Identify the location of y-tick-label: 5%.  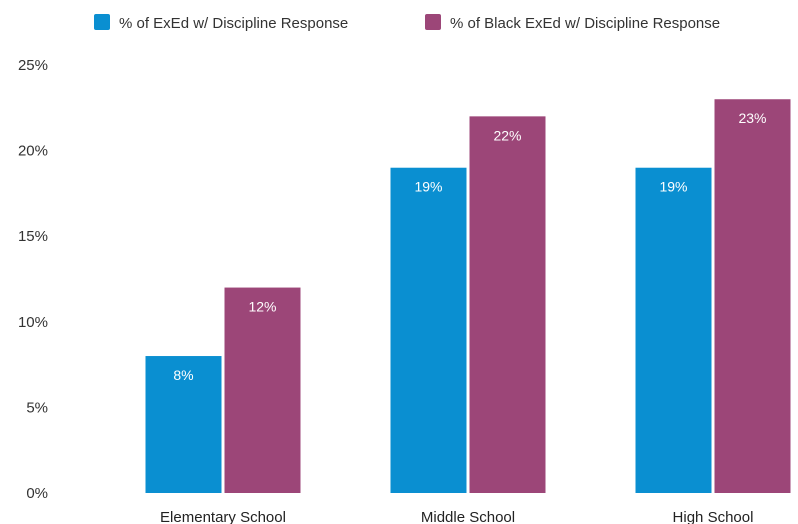
(37, 407).